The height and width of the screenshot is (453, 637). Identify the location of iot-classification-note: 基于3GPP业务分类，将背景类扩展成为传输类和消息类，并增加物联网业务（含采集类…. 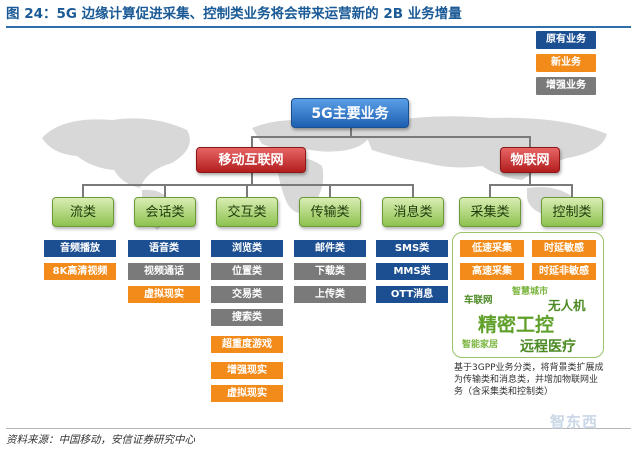
(529, 380).